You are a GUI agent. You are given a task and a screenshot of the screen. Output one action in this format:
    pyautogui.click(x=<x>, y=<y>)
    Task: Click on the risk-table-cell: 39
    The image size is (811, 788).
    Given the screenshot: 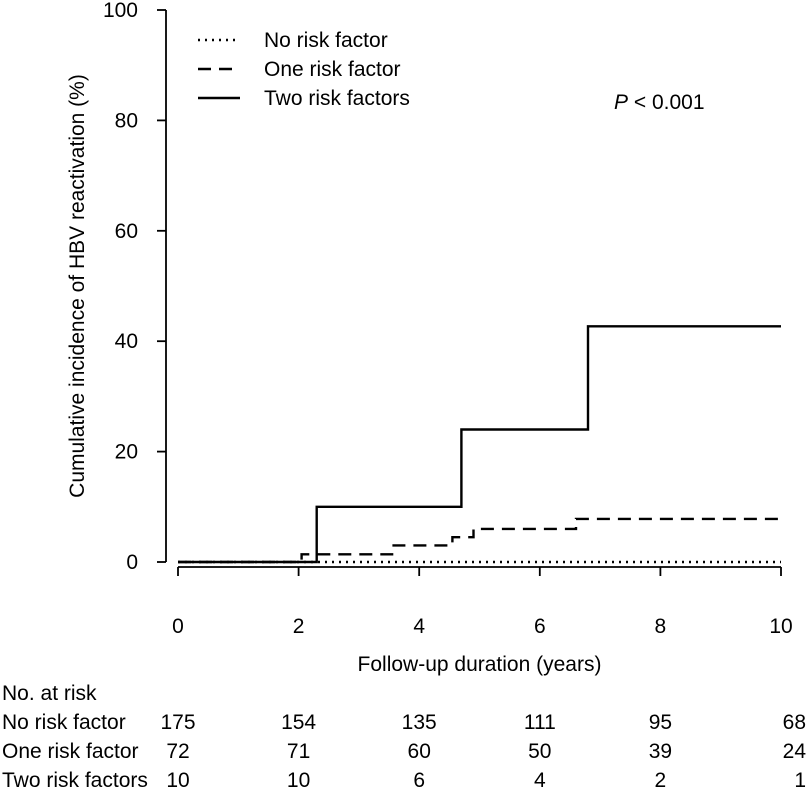 What is the action you would take?
    pyautogui.click(x=660, y=751)
    